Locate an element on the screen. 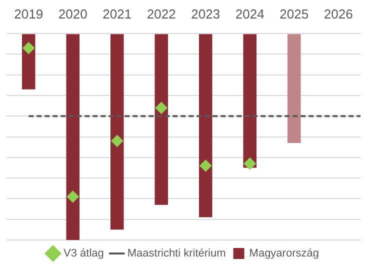  legend-label: V3 átlag is located at coordinates (84, 254).